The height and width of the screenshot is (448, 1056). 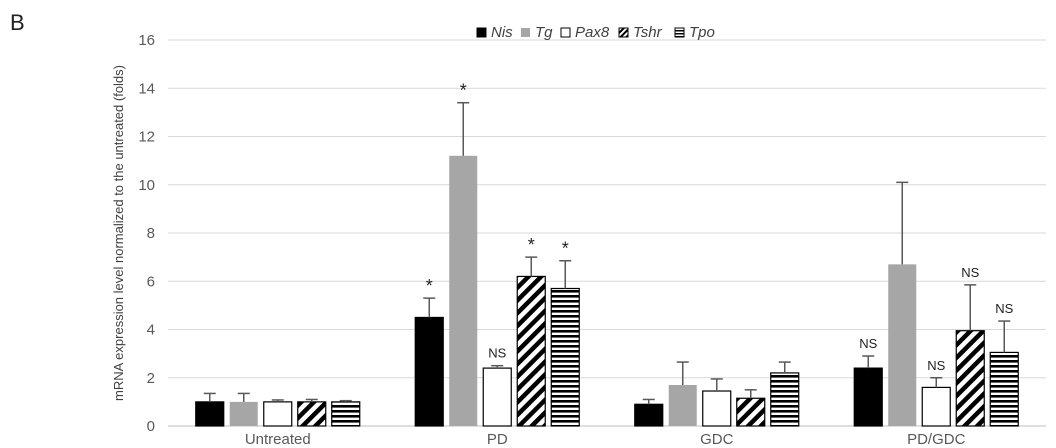 What do you see at coordinates (502, 32) in the screenshot?
I see `legend-label-nis: Nis` at bounding box center [502, 32].